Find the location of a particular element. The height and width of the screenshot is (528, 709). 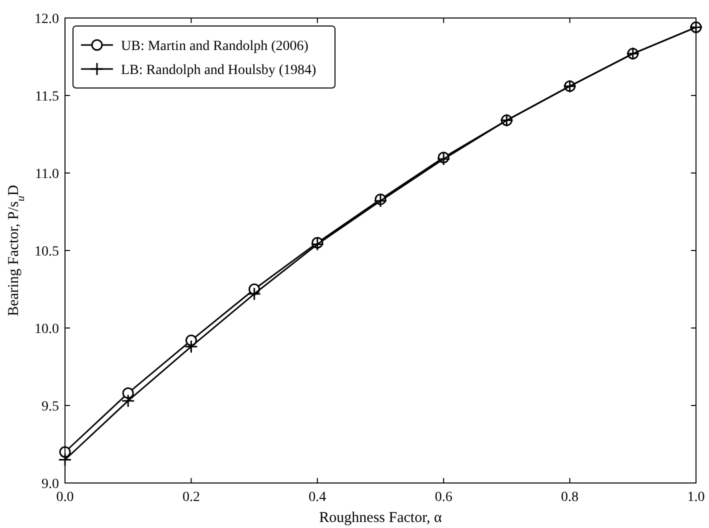

legend-label: LB: Randolph and Houlsby (1984) is located at coordinates (219, 70).